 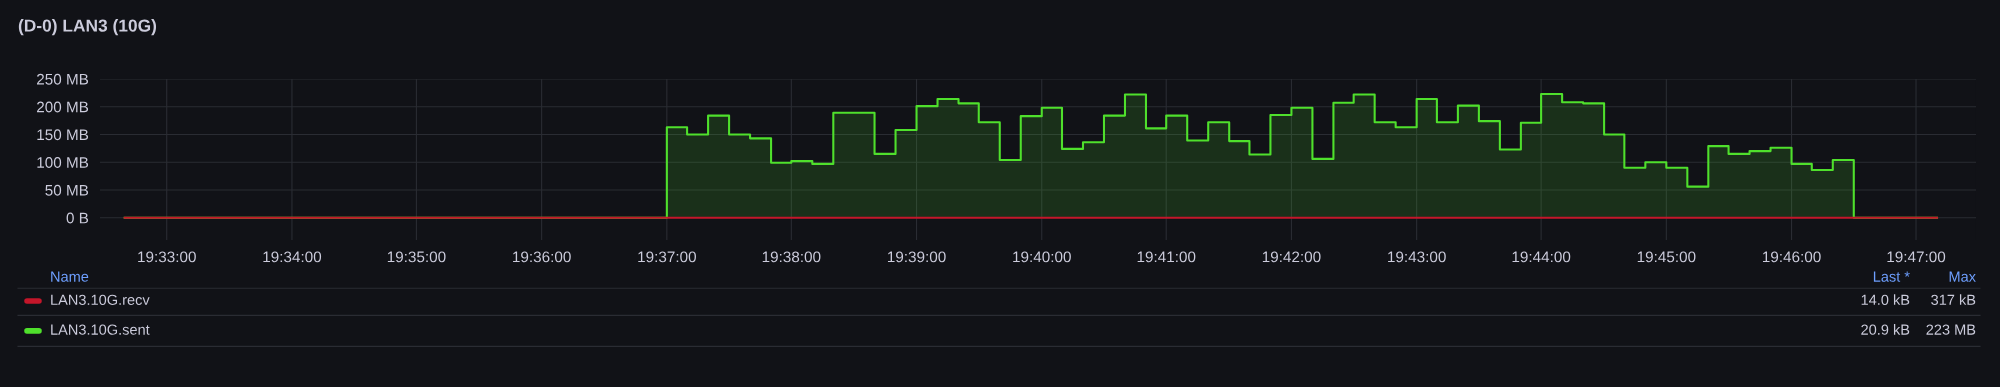 I want to click on text: 317 kB, so click(x=1953, y=299).